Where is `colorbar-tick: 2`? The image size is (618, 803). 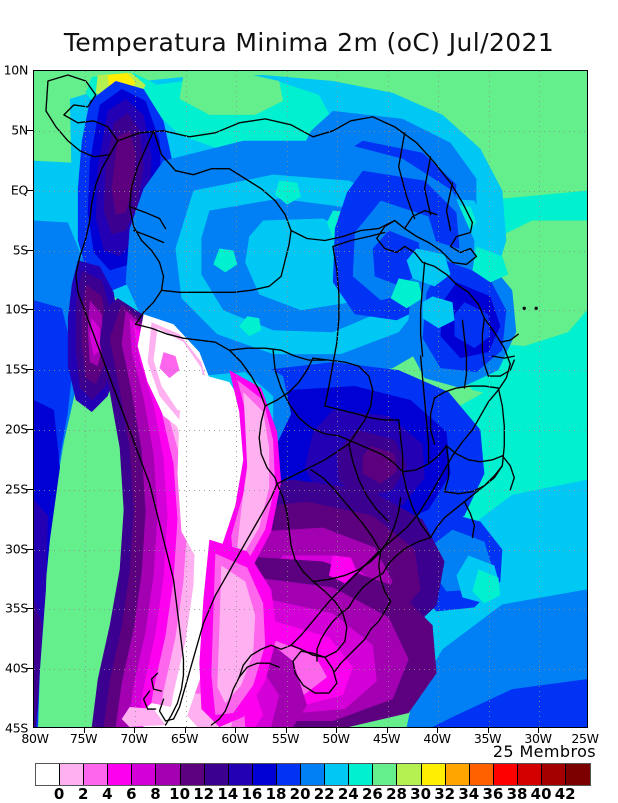
colorbar-tick: 2 is located at coordinates (83, 794).